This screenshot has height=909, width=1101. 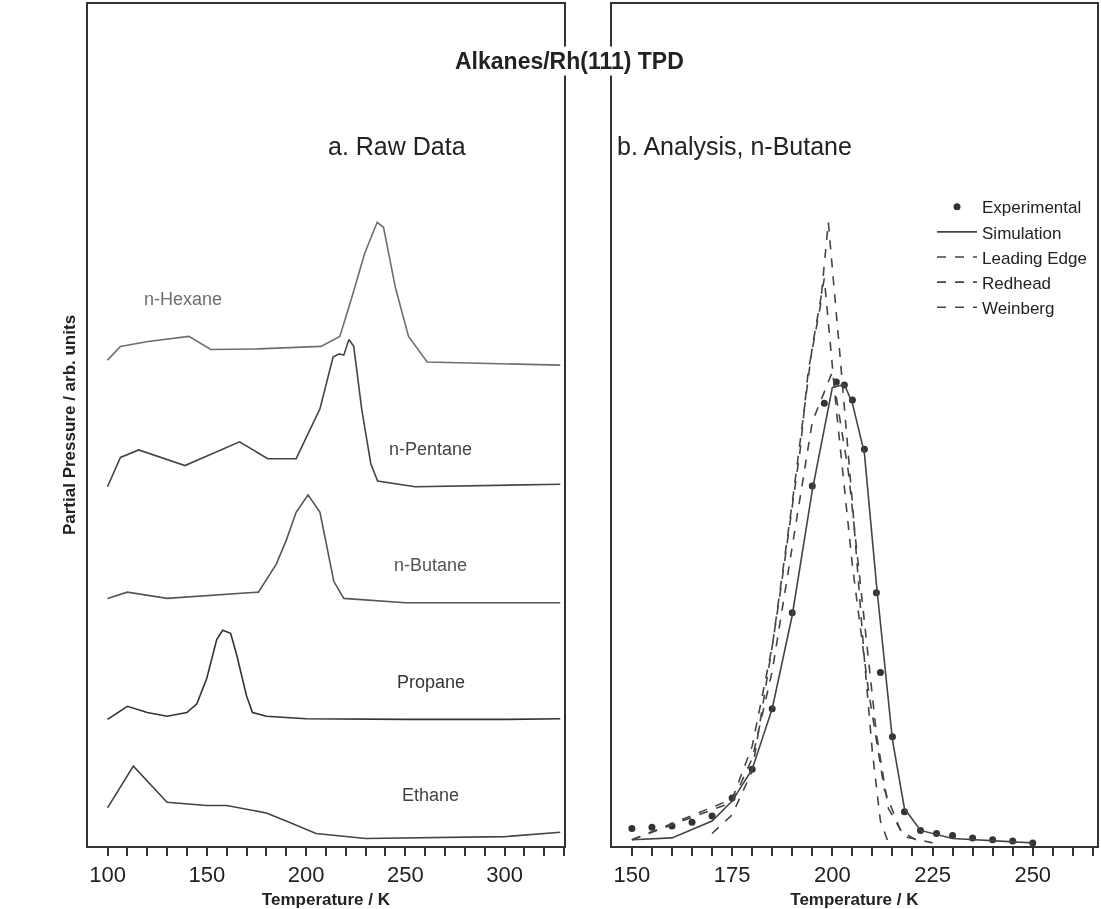 I want to click on legend-label: Weinberg, so click(x=1018, y=308).